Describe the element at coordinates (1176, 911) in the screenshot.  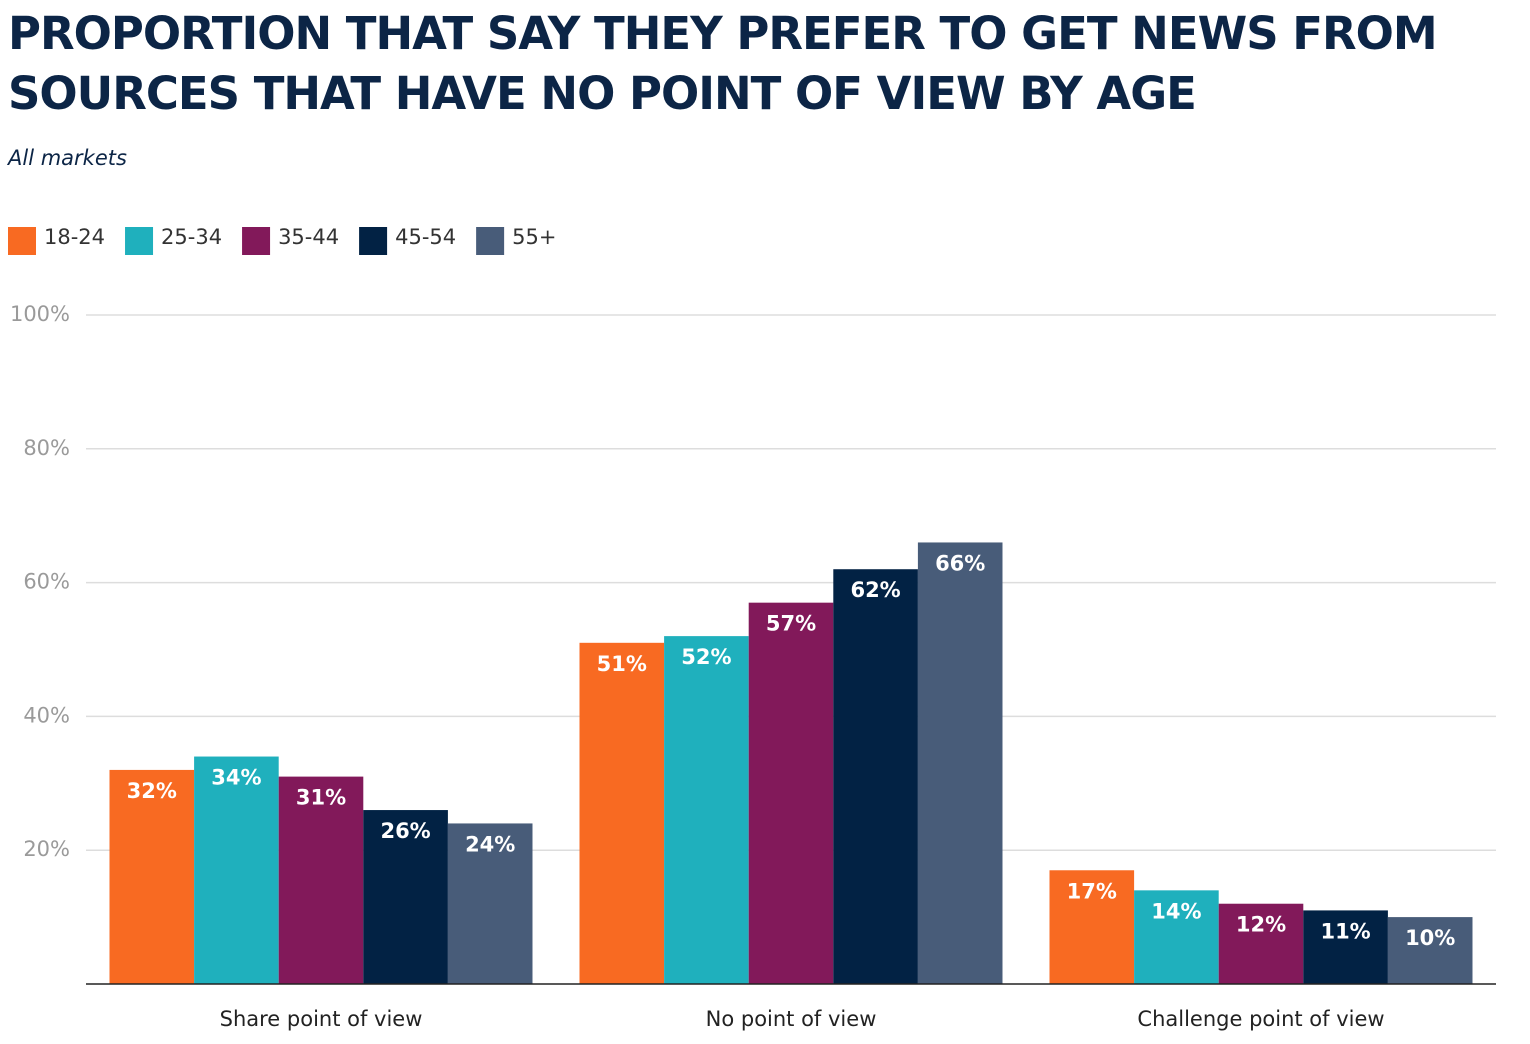
I see `value-label: 14%` at that location.